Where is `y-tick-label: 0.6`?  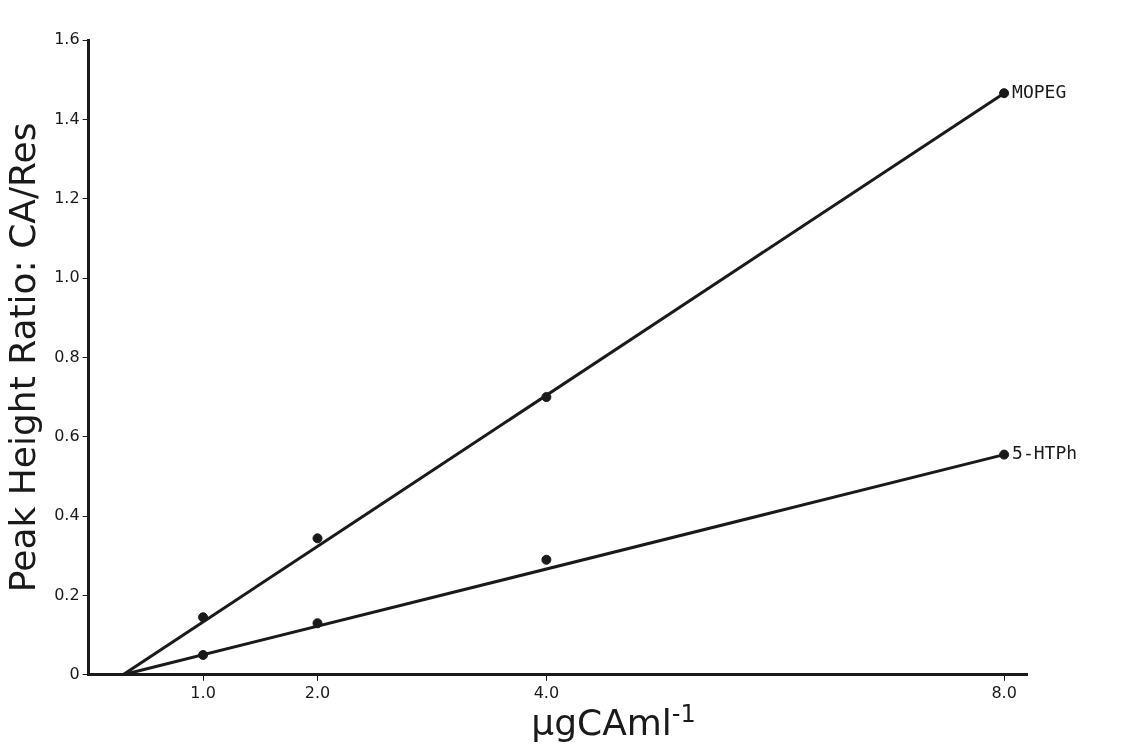 y-tick-label: 0.6 is located at coordinates (67, 435).